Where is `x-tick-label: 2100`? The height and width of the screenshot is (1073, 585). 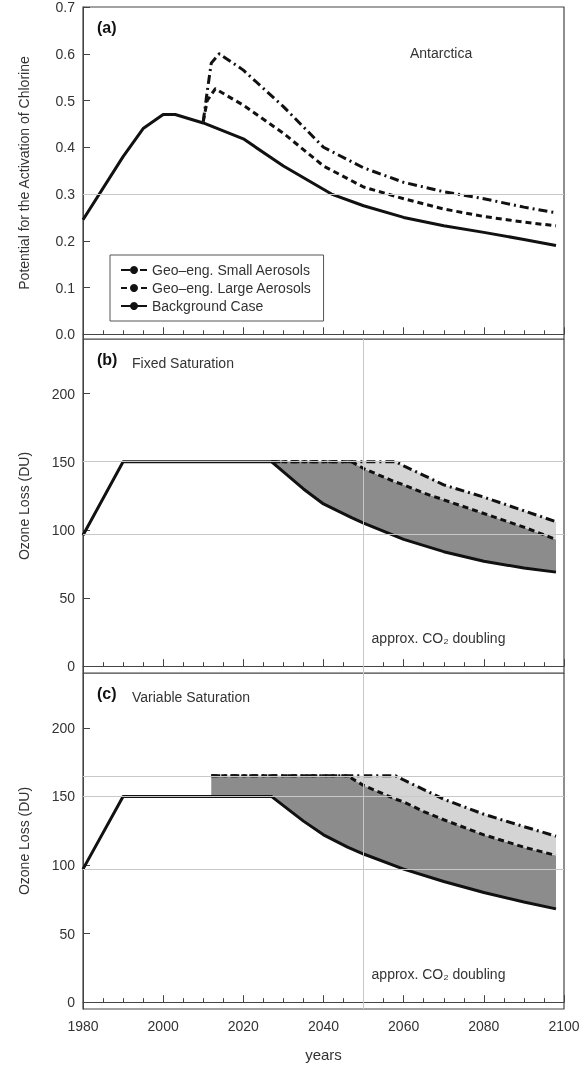 x-tick-label: 2100 is located at coordinates (564, 1026).